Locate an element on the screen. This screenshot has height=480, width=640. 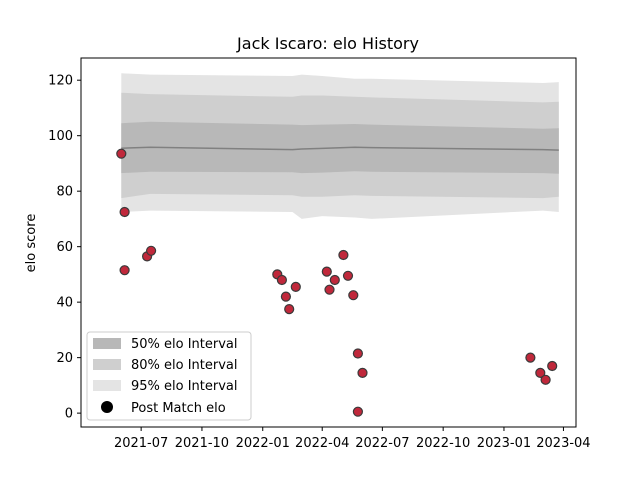
median-line is located at coordinates (340, 148).